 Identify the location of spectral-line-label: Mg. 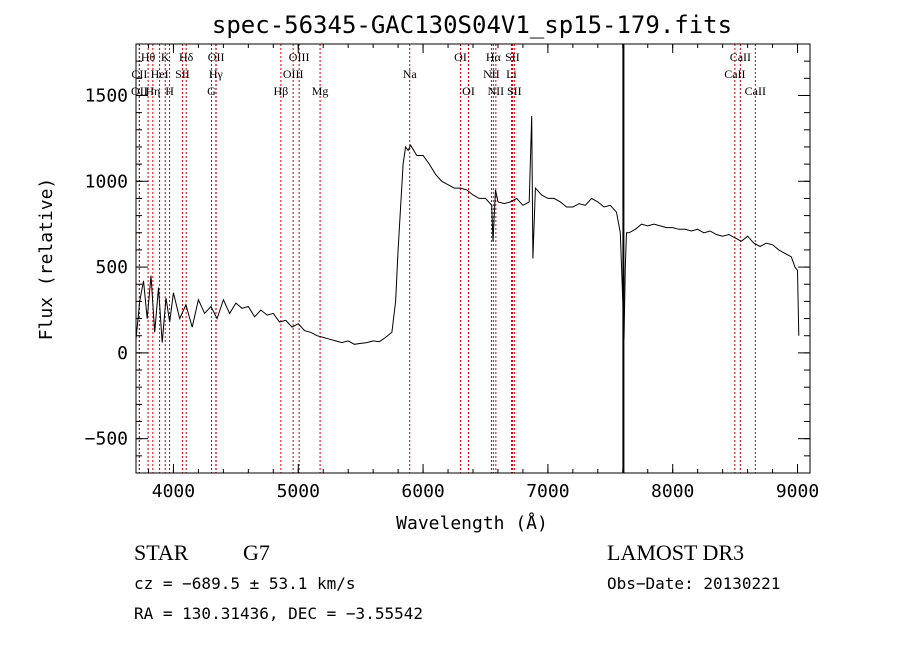
(320, 91).